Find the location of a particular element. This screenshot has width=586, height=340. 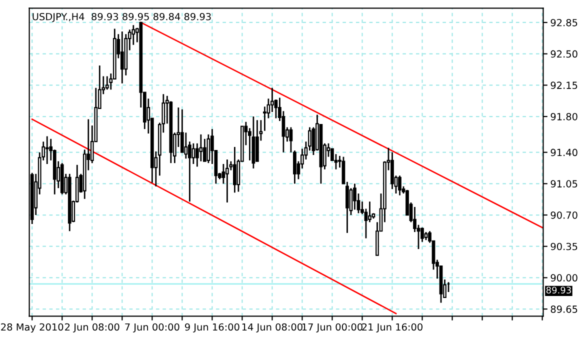

y-tick-label: 92.50 is located at coordinates (564, 54).